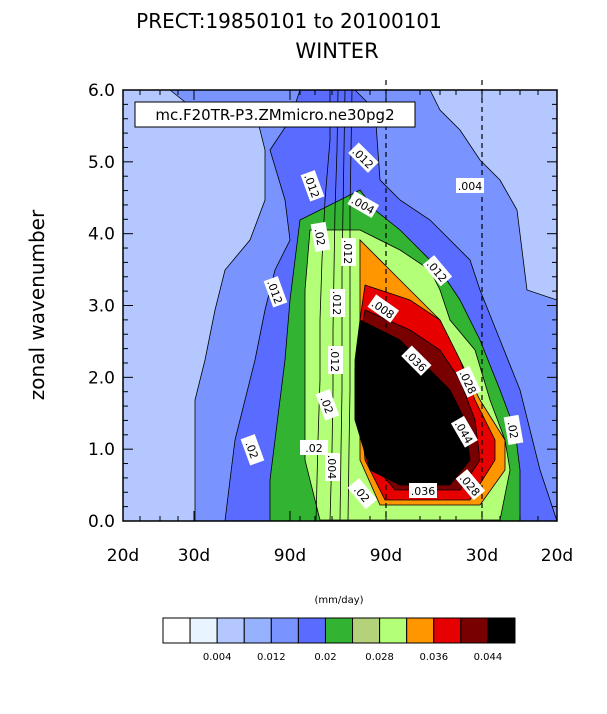 The height and width of the screenshot is (714, 607). I want to click on y-tick-label: 2.0, so click(101, 378).